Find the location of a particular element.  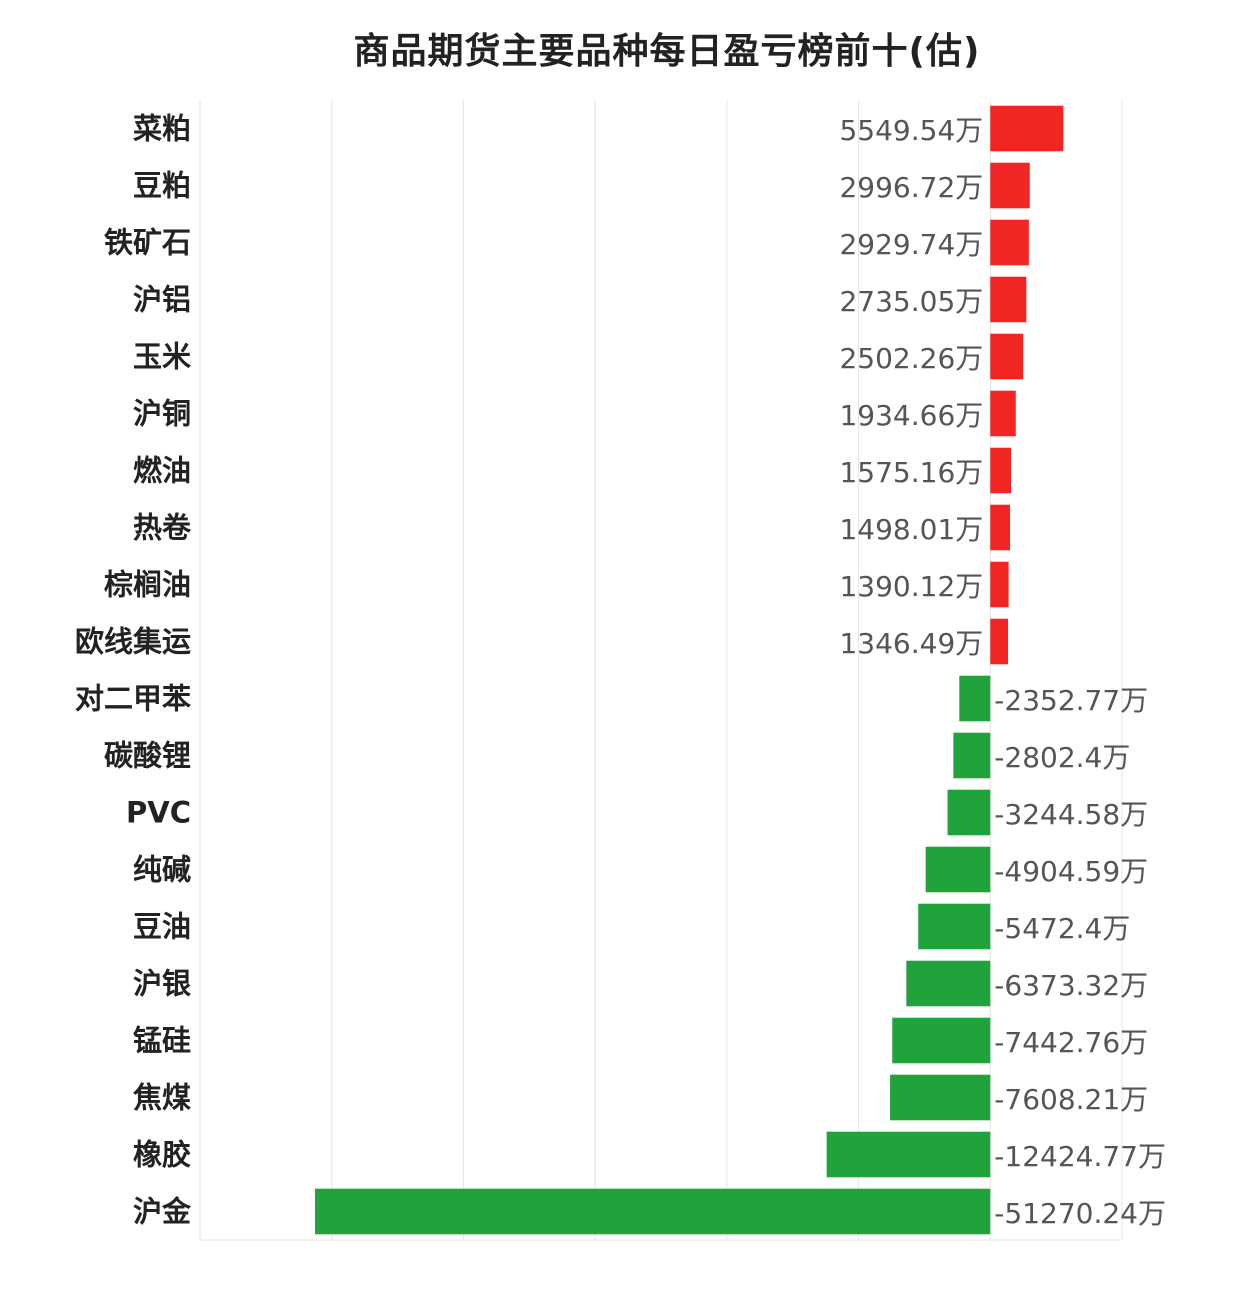

category-label: 菜粕 is located at coordinates (162, 129).